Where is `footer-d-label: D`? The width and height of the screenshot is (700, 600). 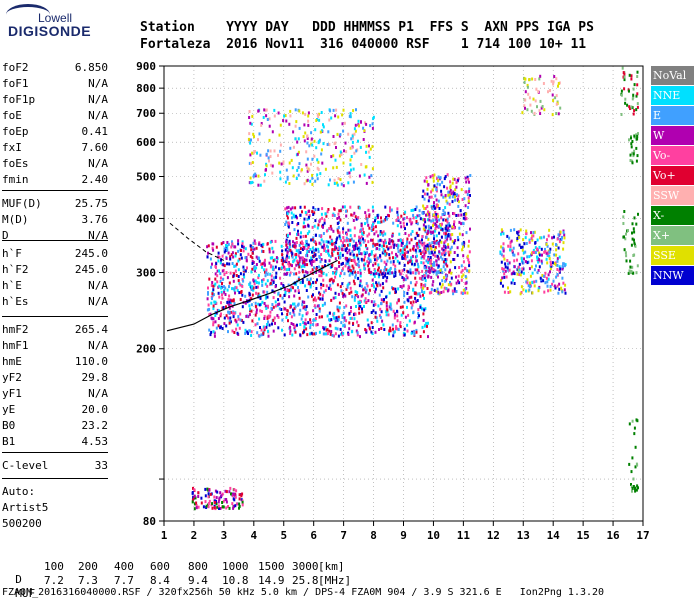
footer-d-label: D is located at coordinates (18, 579).